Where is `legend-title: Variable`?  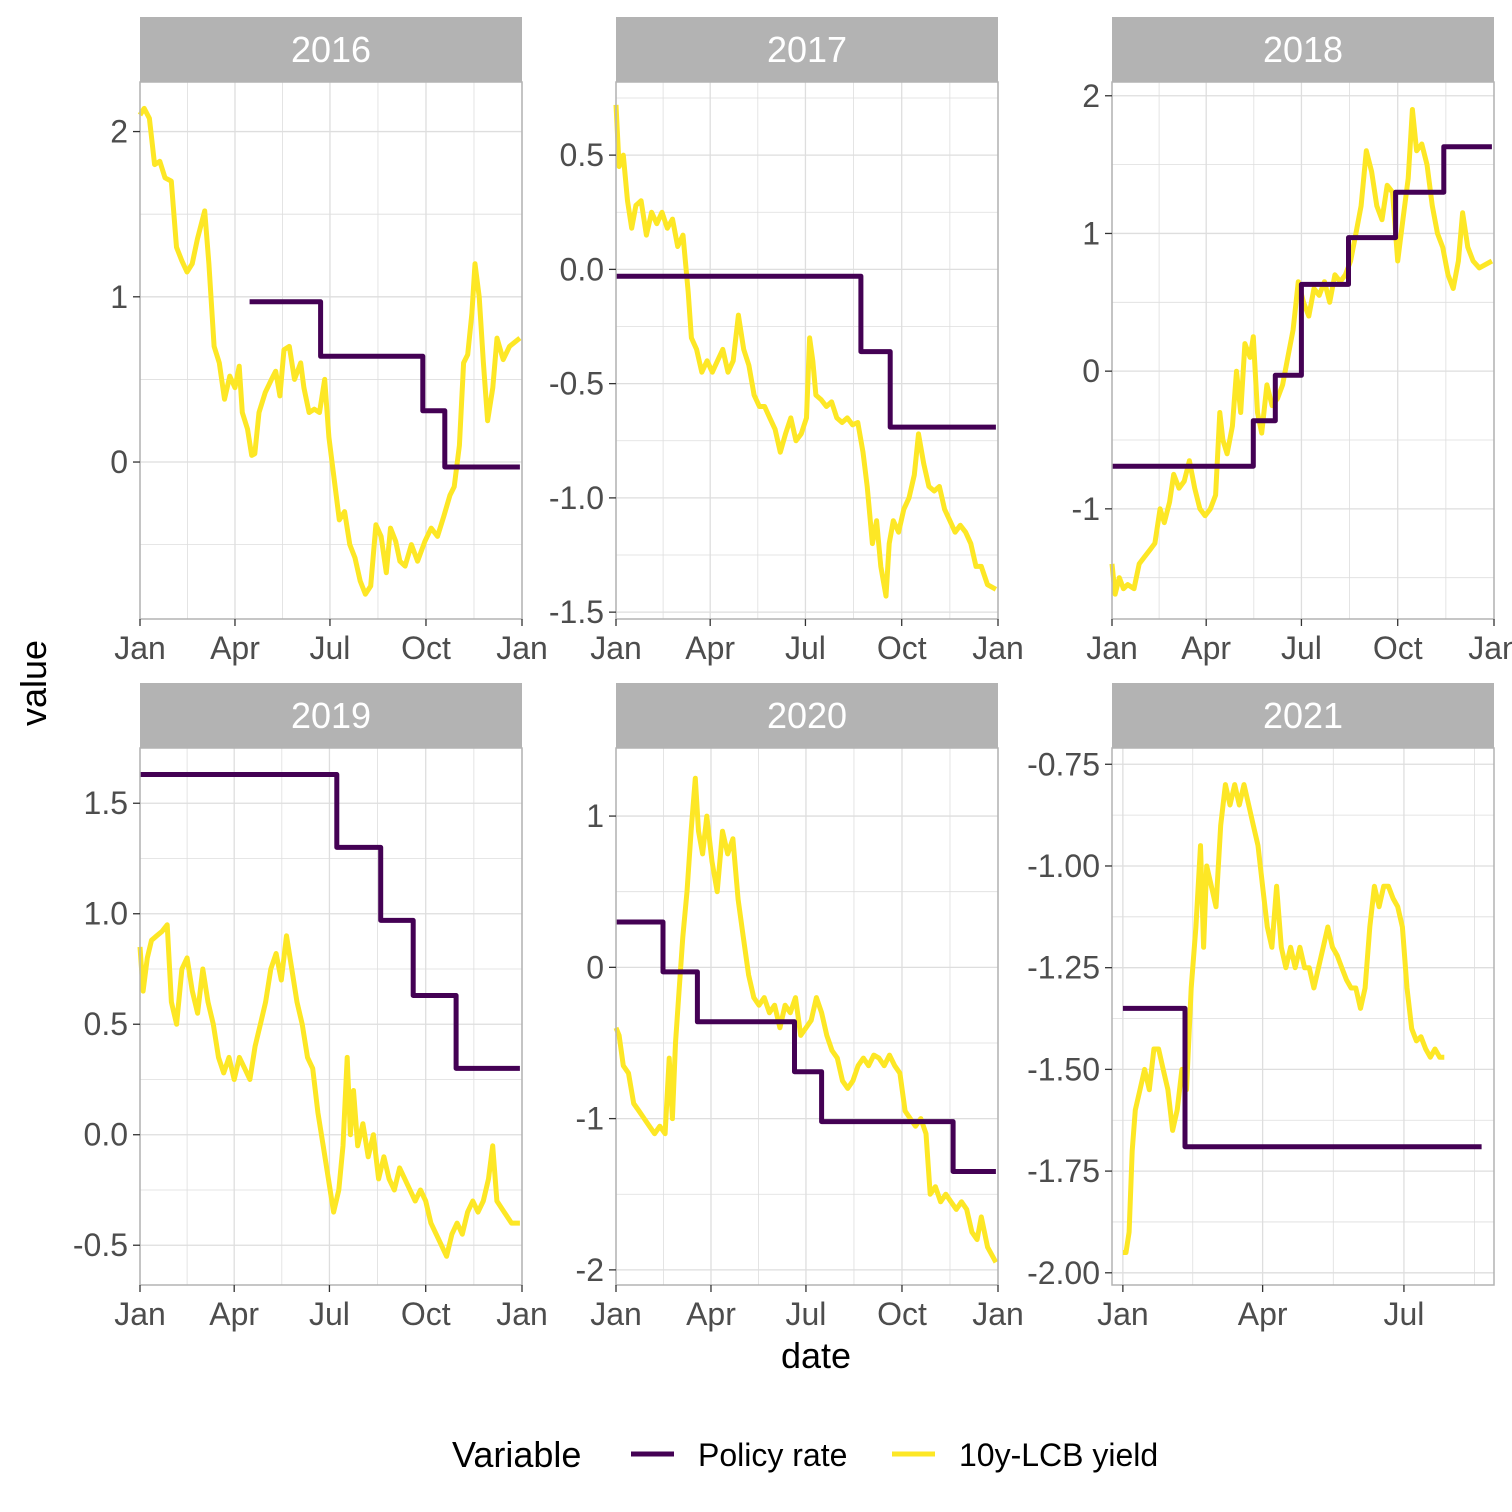
legend-title: Variable is located at coordinates (516, 1454).